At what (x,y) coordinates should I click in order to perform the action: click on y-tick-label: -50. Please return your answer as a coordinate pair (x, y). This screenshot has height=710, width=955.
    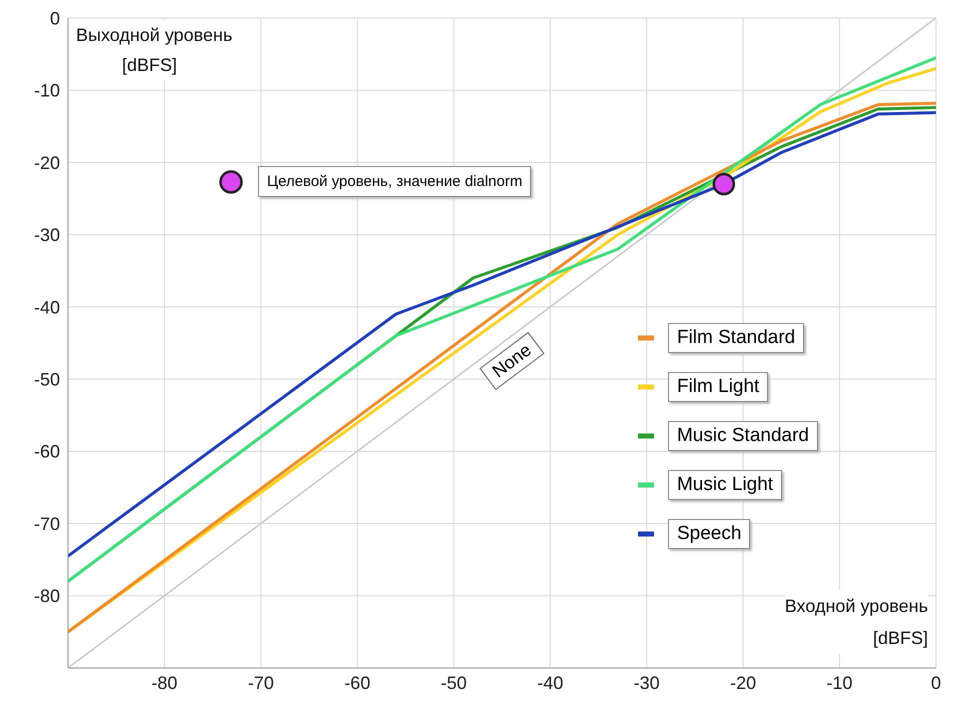
    Looking at the image, I should click on (47, 380).